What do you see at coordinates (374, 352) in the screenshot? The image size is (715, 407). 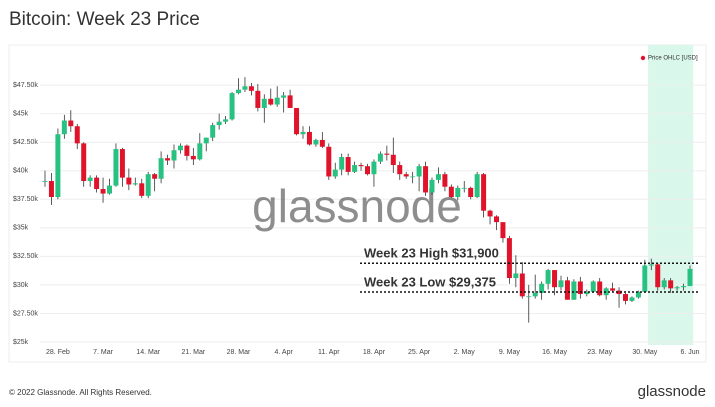 I see `x-tick-label: 18. Apr` at bounding box center [374, 352].